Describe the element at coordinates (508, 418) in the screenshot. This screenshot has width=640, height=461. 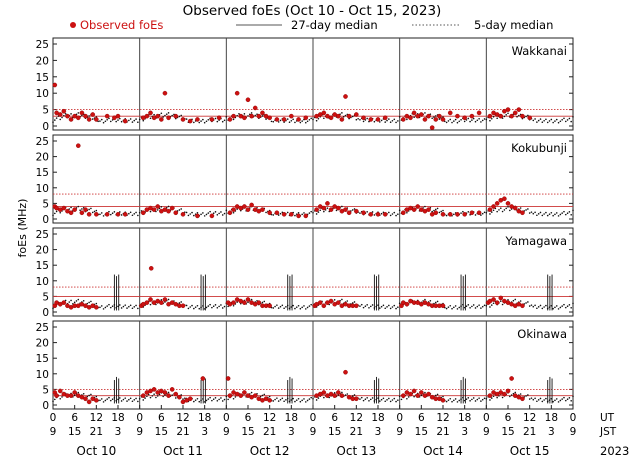
I see `ut-tick-label: 6` at that location.